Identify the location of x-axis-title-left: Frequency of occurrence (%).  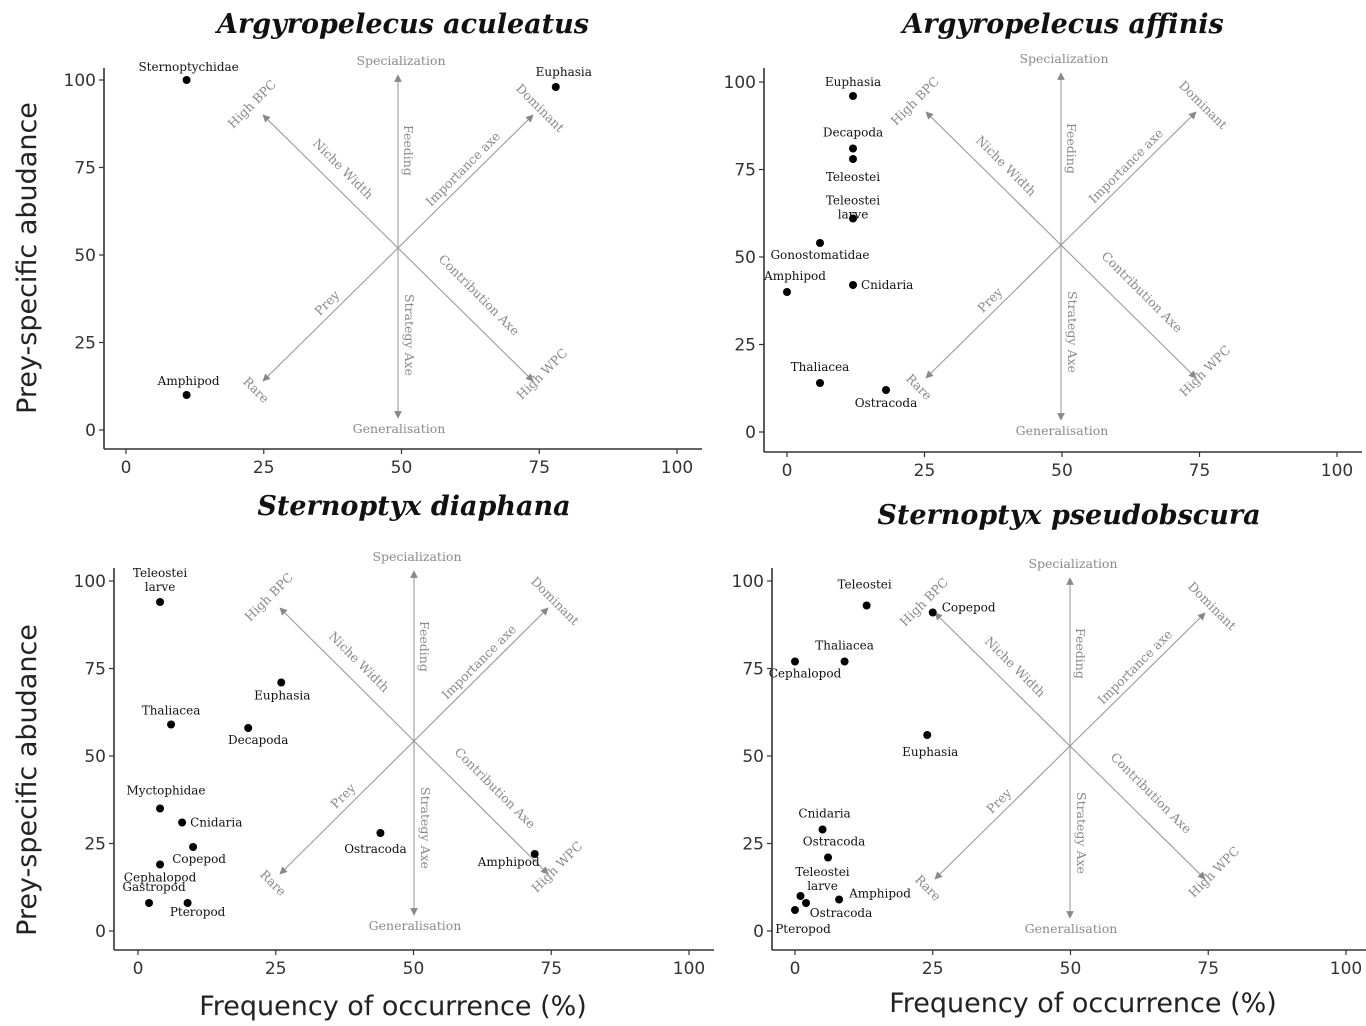
(393, 1006).